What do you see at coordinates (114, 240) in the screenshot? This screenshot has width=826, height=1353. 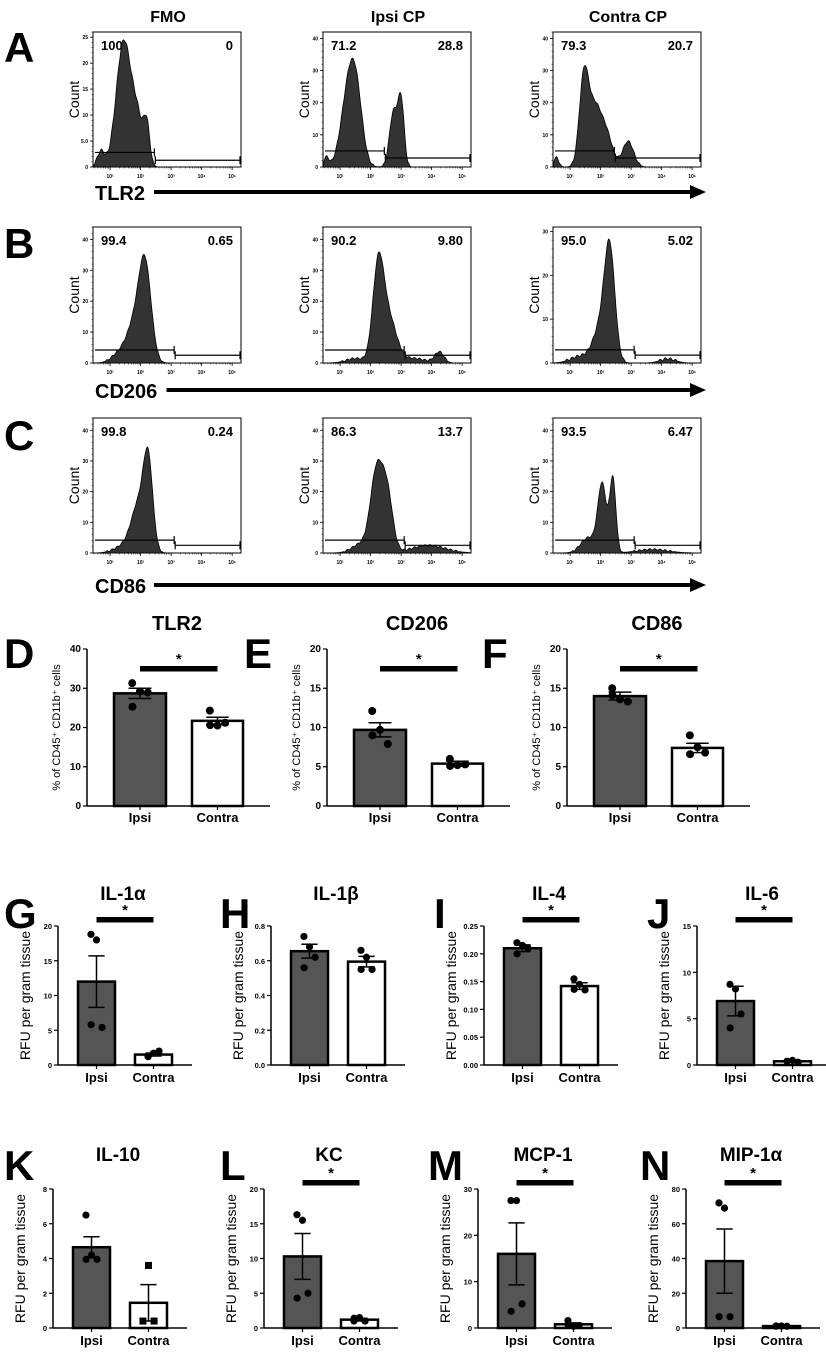 I see `gate-left-percent: 99.4` at bounding box center [114, 240].